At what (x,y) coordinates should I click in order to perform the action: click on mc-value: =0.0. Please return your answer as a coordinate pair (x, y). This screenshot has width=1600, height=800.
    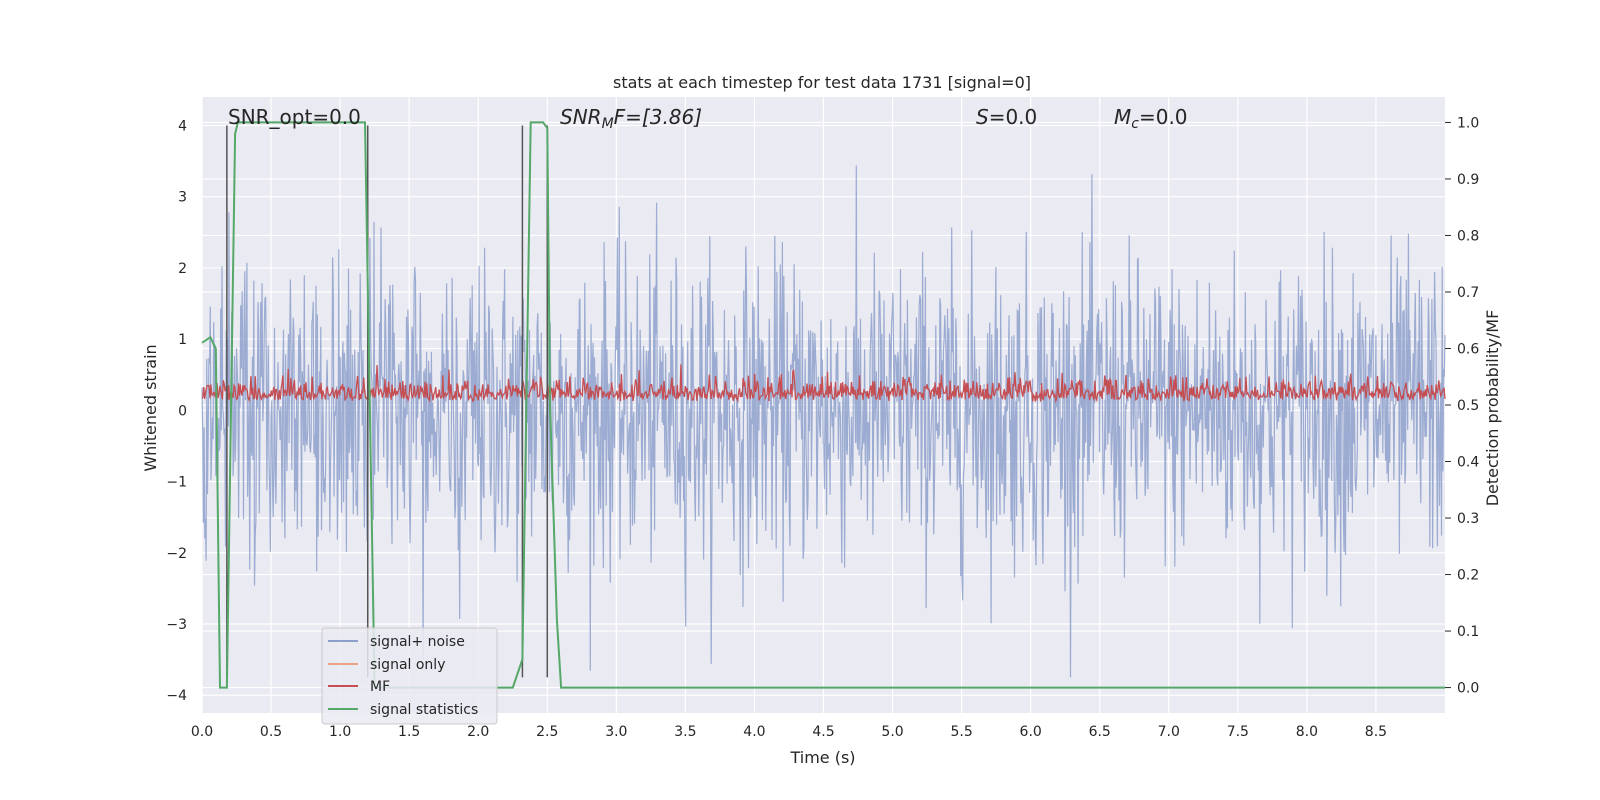
    Looking at the image, I should click on (1163, 117).